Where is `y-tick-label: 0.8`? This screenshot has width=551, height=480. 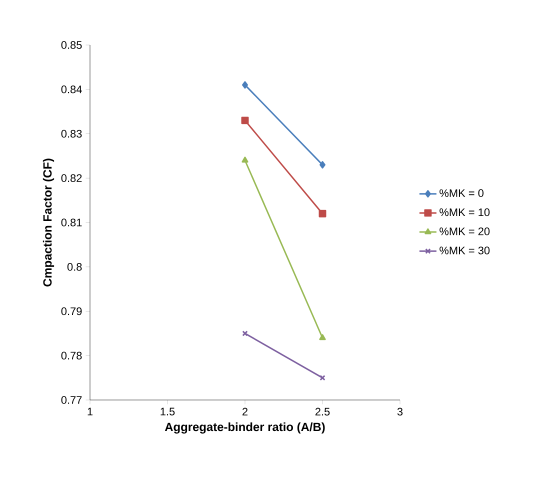
y-tick-label: 0.8 is located at coordinates (74, 267).